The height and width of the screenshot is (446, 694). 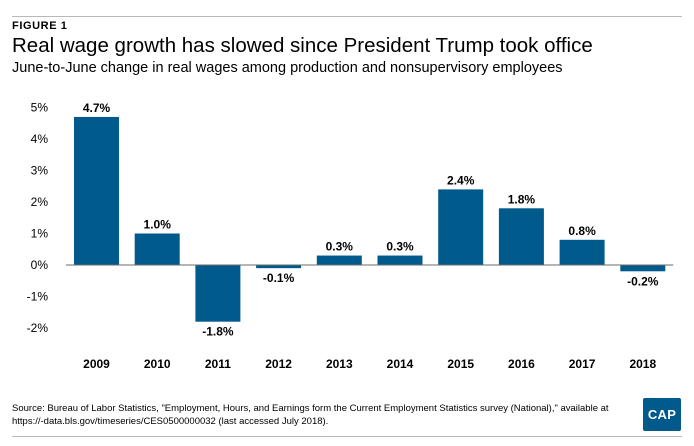 What do you see at coordinates (461, 180) in the screenshot?
I see `data-label: 2.4%` at bounding box center [461, 180].